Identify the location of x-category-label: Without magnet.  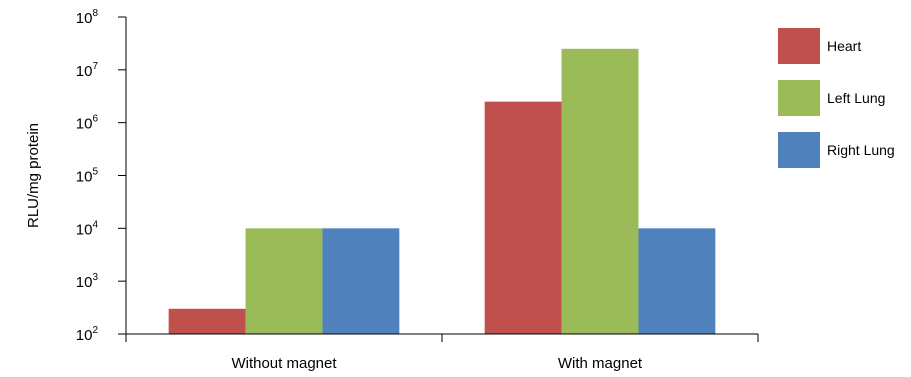
(284, 363).